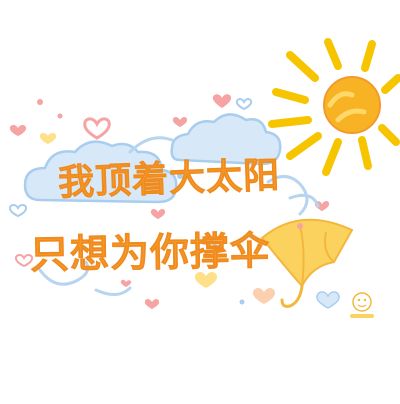  What do you see at coordinates (362, 305) in the screenshot?
I see `oval-stamp-logo` at bounding box center [362, 305].